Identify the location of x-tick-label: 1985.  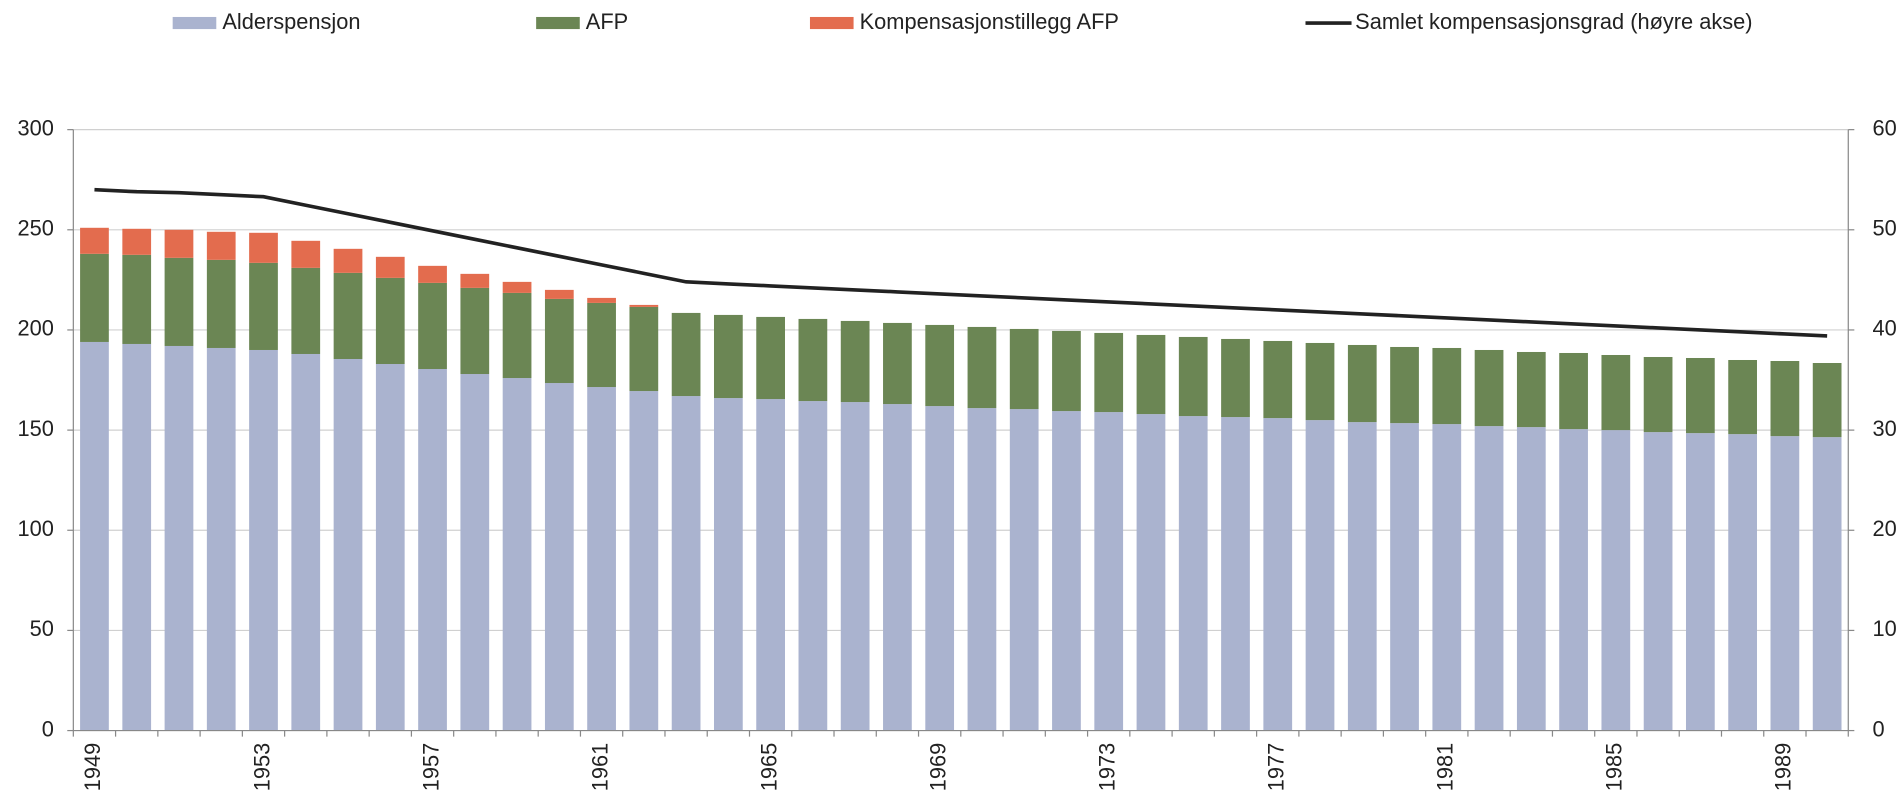
(1614, 767).